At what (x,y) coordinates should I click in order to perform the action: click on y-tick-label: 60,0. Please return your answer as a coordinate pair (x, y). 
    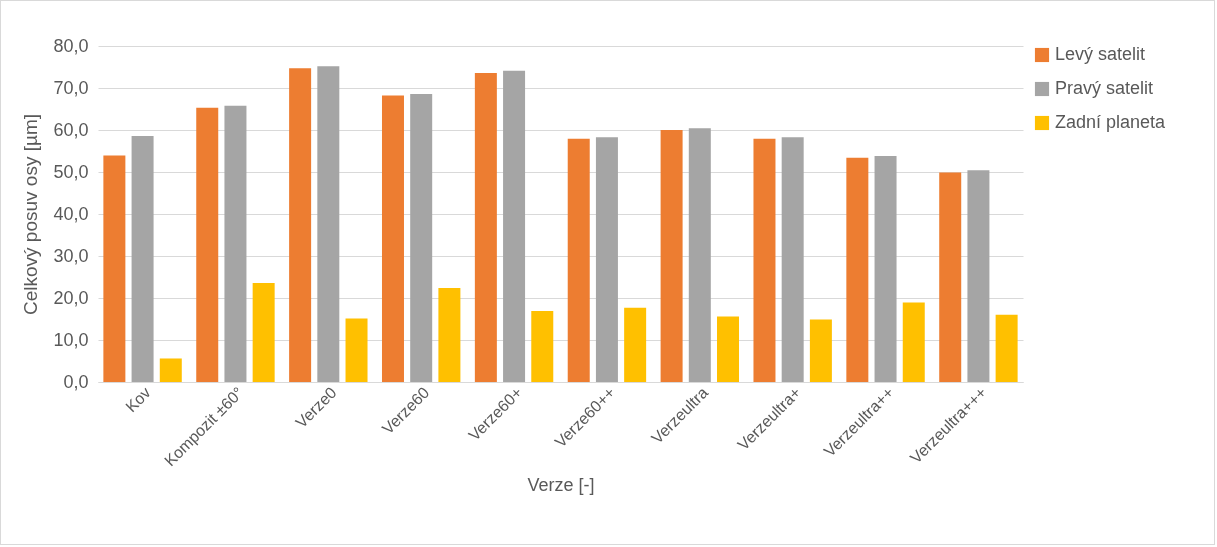
    Looking at the image, I should click on (71, 129).